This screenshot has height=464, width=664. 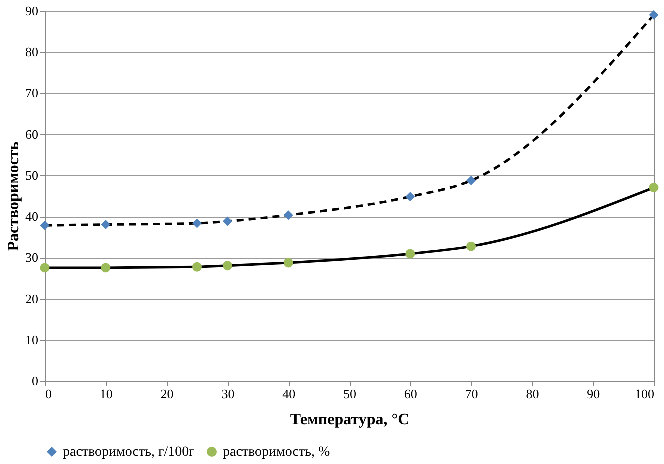 I want to click on x-tick-label: 90, so click(x=593, y=394).